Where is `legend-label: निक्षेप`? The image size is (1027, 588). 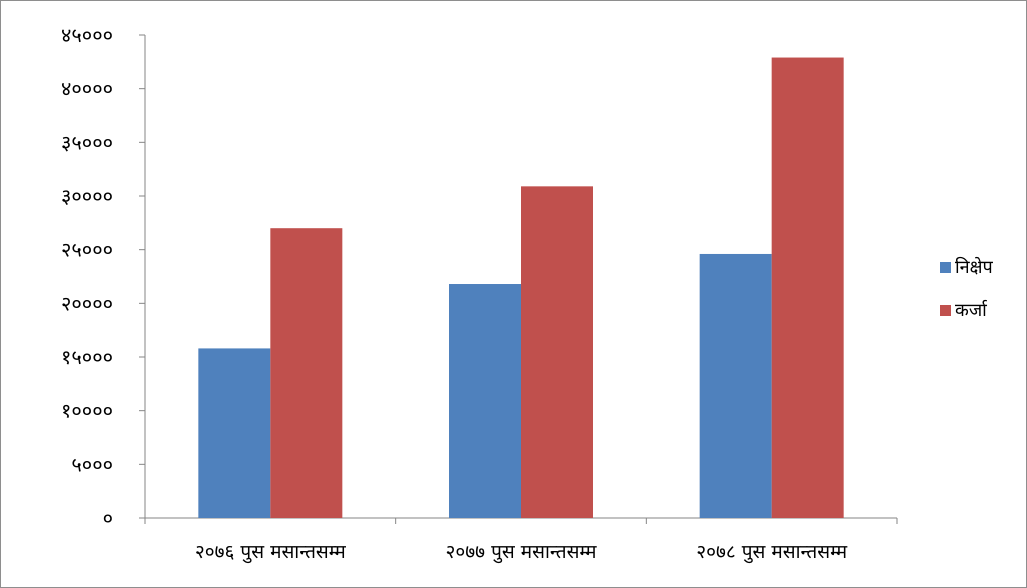 legend-label: निक्षेप is located at coordinates (974, 267).